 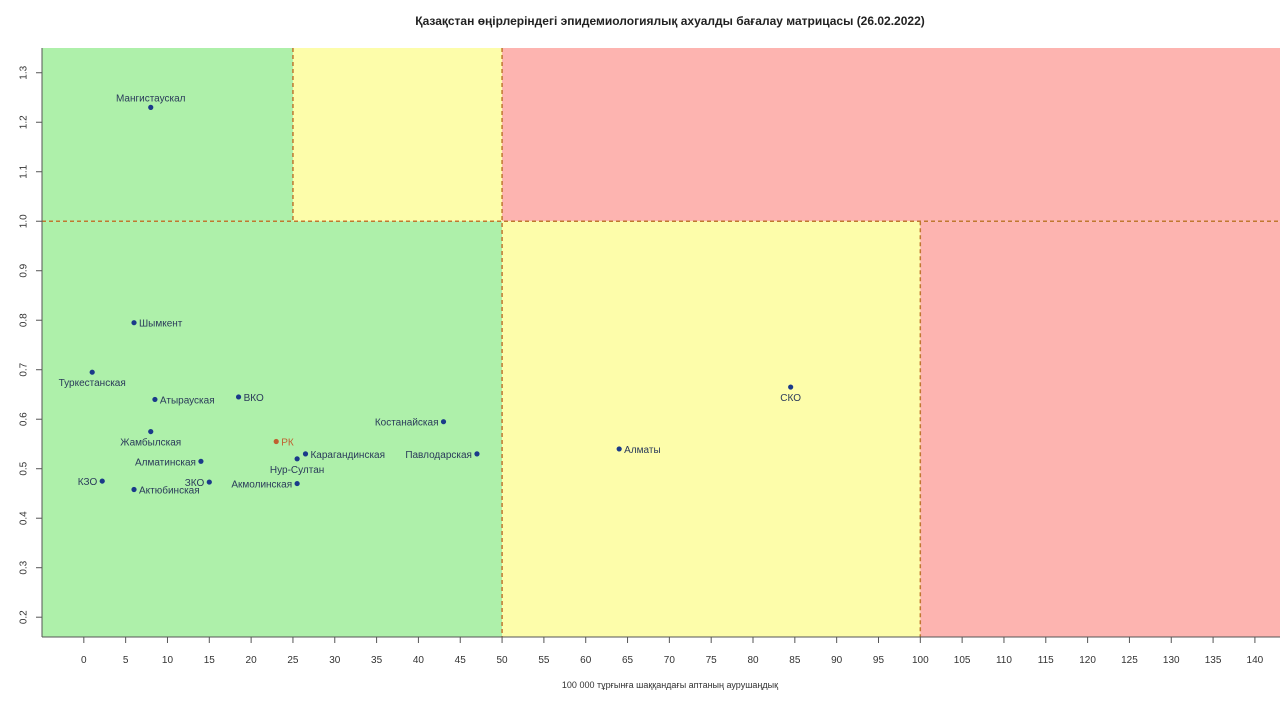 I want to click on point-label: Жамбылская, so click(x=150, y=443).